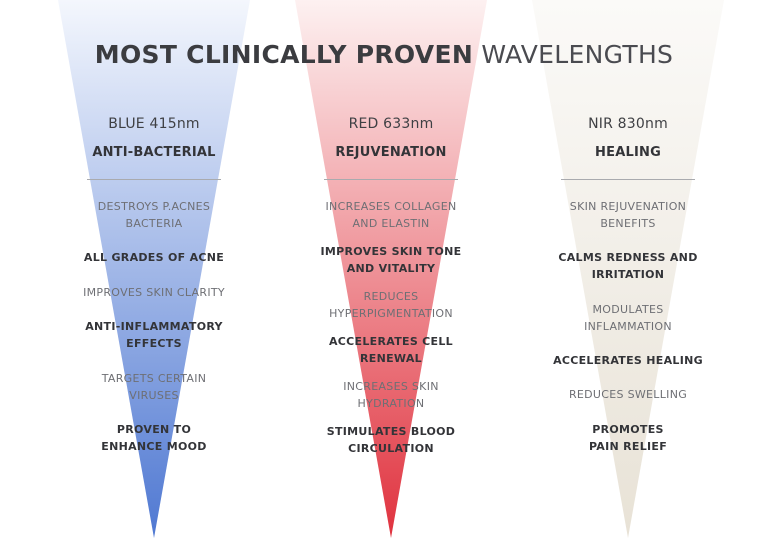  Describe the element at coordinates (628, 394) in the screenshot. I see `benefit-item: REDUCES SWELLING` at that location.